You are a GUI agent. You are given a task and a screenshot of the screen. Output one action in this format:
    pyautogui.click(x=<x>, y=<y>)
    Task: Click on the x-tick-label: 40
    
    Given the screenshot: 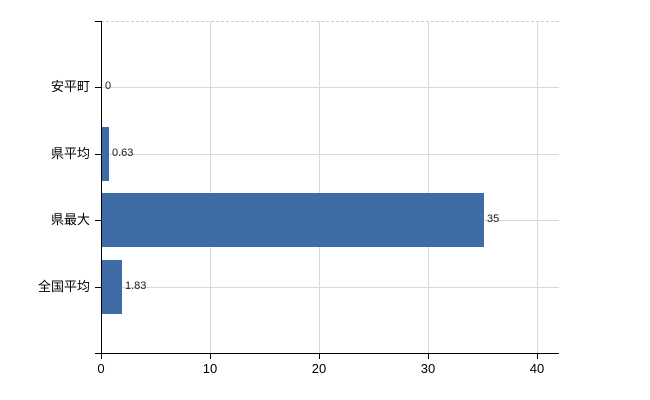 What is the action you would take?
    pyautogui.click(x=537, y=368)
    